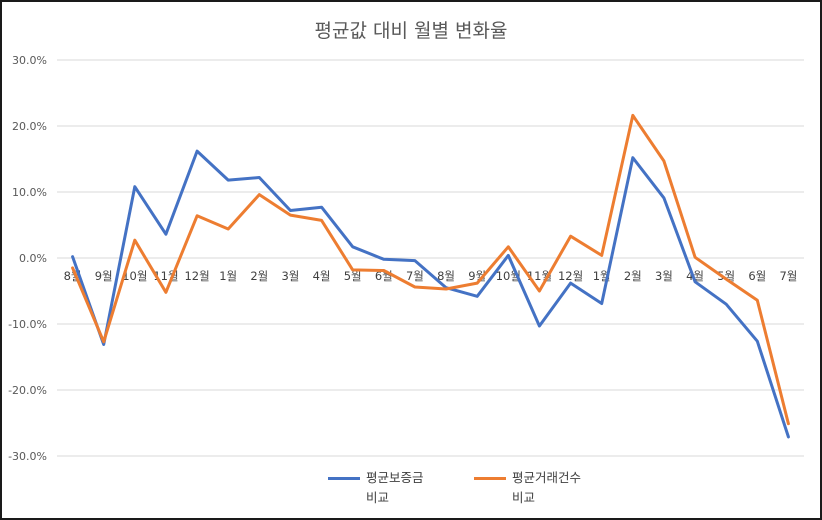 The image size is (822, 520). I want to click on y-tick-label: 30.0%, so click(29, 60).